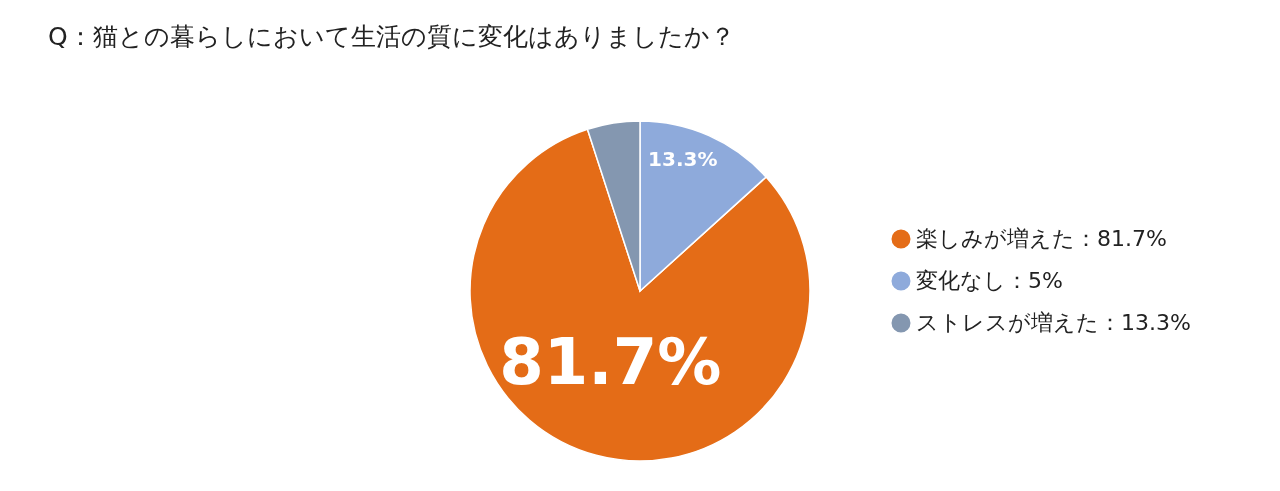 The width and height of the screenshot is (1280, 491). What do you see at coordinates (1041, 238) in the screenshot?
I see `legend-label: 楽しみが増えた：81.7%` at bounding box center [1041, 238].